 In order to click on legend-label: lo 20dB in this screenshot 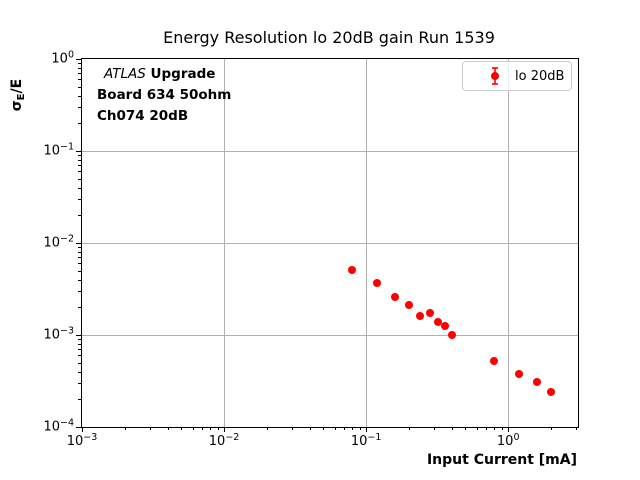, I will do `click(540, 76)`.